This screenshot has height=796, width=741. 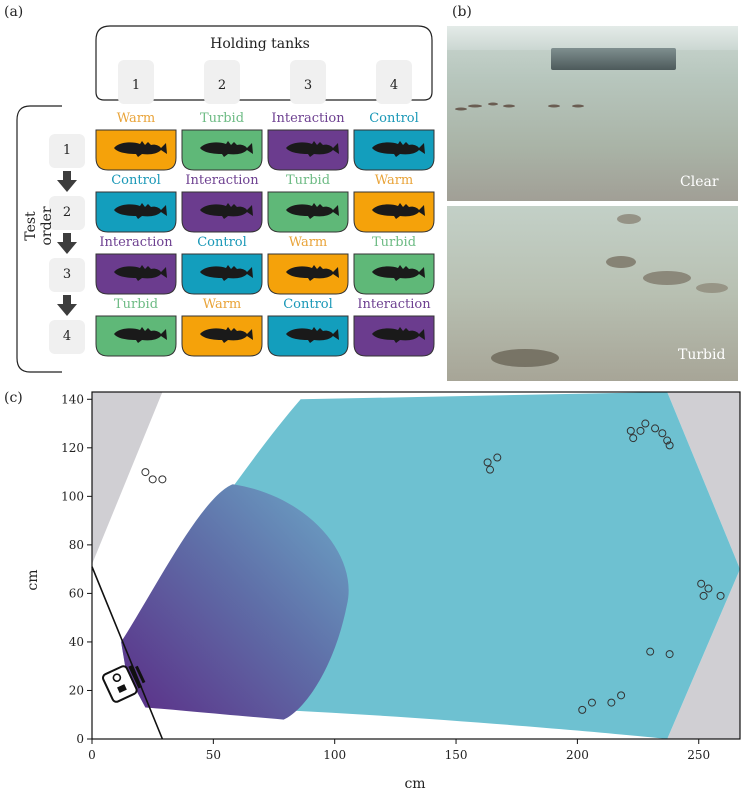 What do you see at coordinates (80, 739) in the screenshot?
I see `y-tick-label: 0` at bounding box center [80, 739].